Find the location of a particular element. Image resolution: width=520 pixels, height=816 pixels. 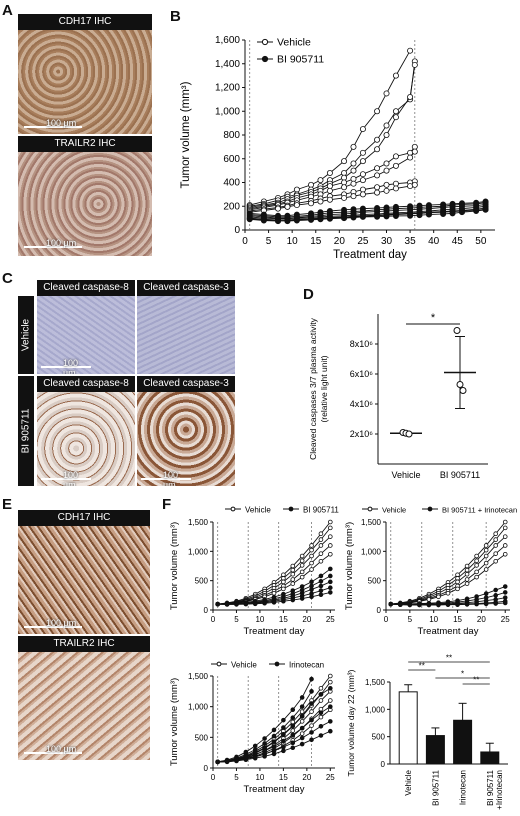

vehicle-series-line is located at coordinates (332, 198).